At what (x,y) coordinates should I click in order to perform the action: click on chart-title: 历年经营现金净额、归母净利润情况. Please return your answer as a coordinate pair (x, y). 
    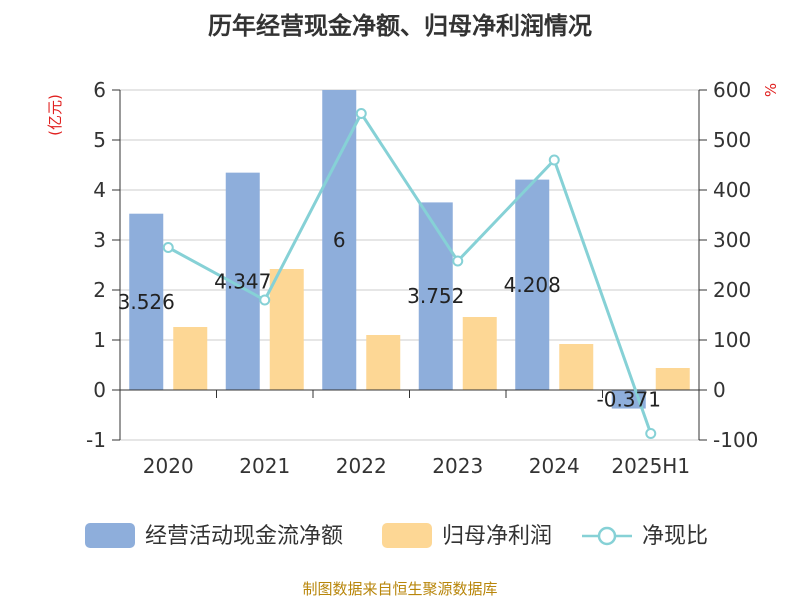
    Looking at the image, I should click on (400, 26).